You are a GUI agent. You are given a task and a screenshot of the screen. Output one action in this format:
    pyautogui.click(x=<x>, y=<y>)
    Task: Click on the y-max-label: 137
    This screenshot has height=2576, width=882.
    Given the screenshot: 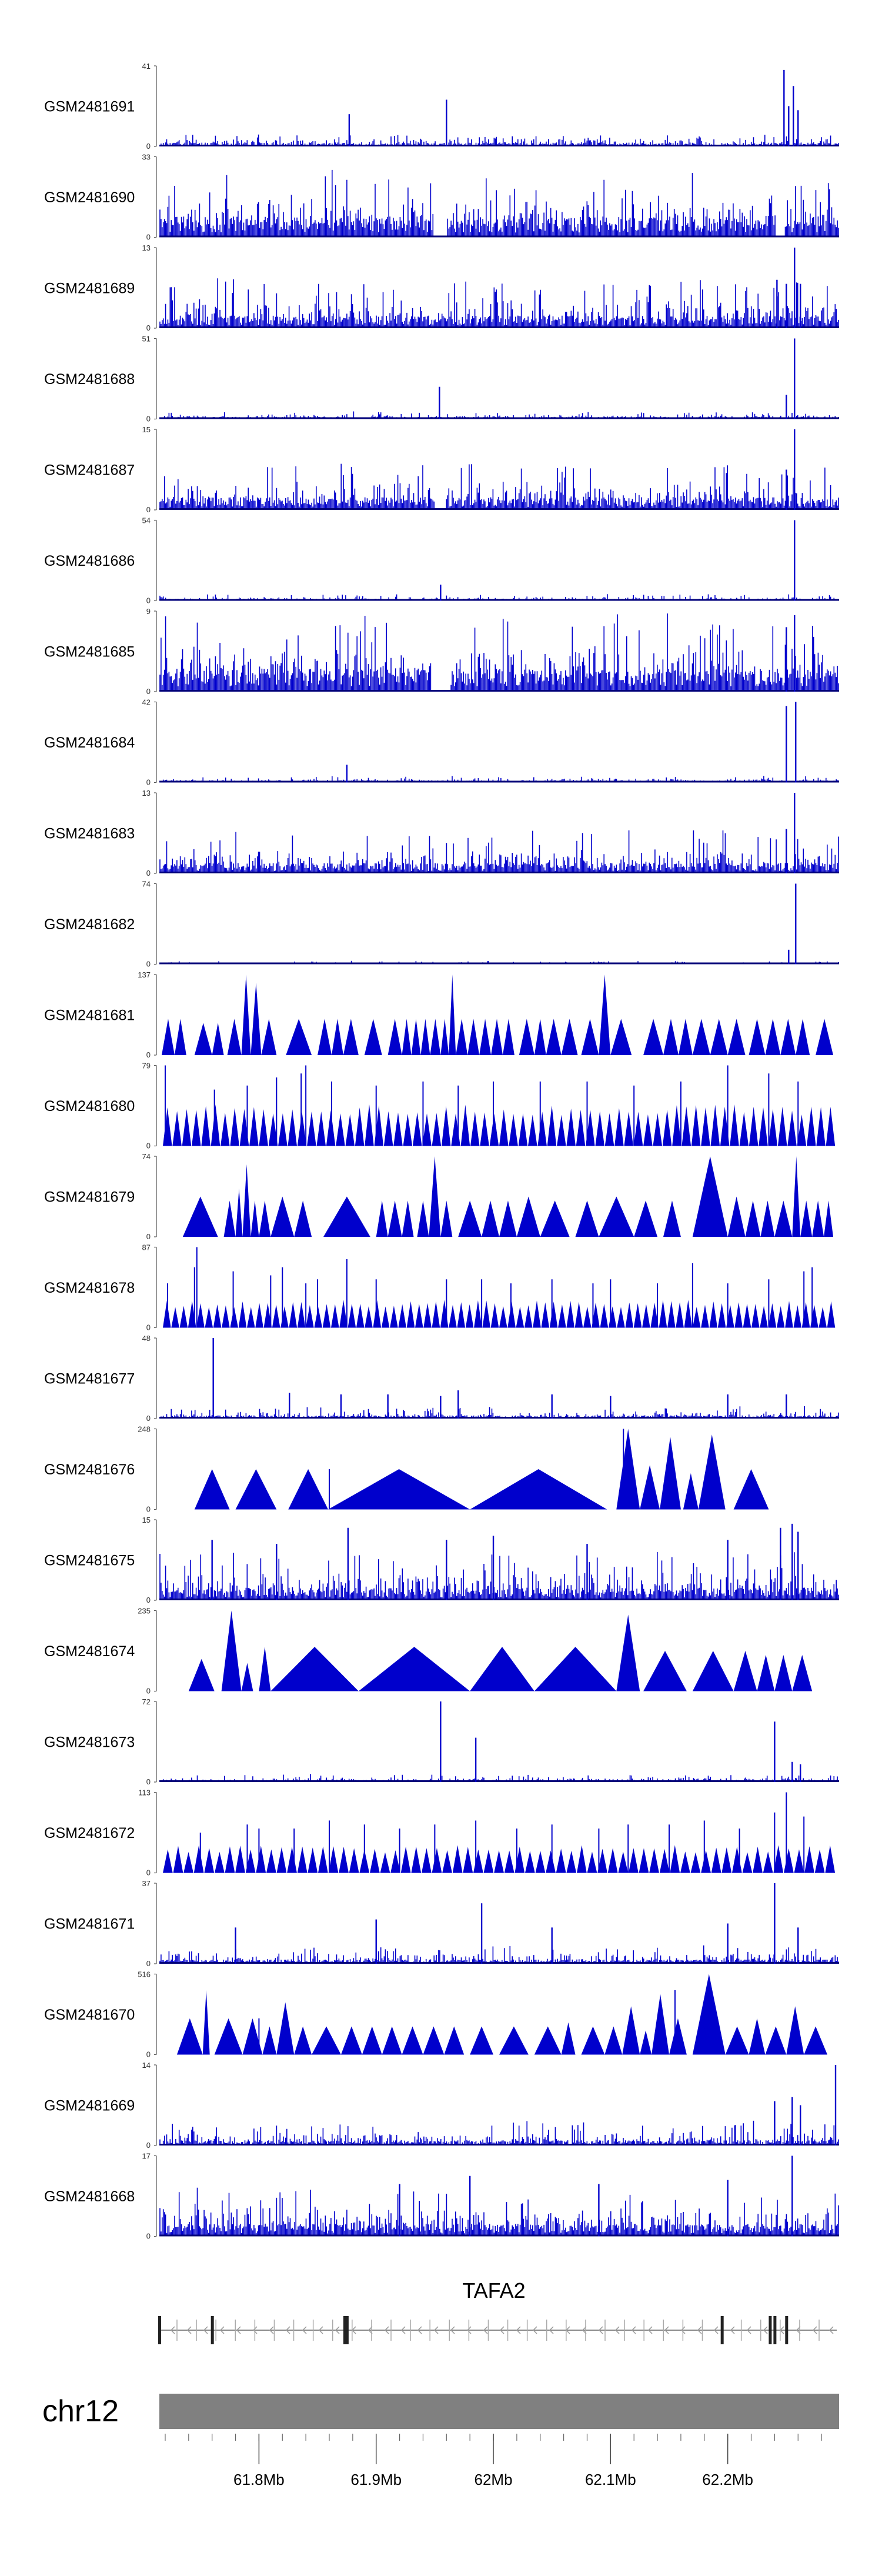 What is the action you would take?
    pyautogui.click(x=144, y=974)
    